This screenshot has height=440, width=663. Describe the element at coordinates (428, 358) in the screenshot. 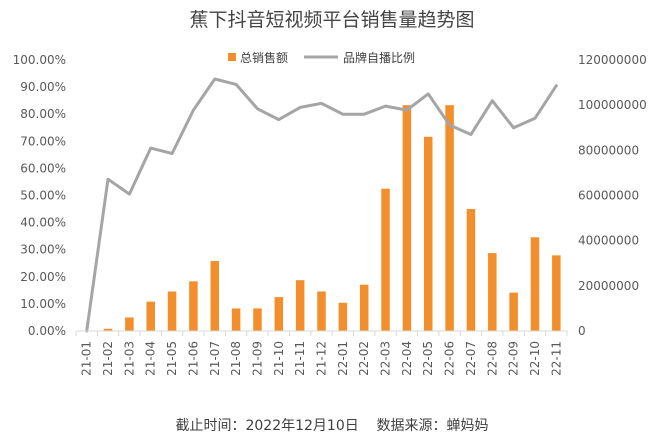

I see `x-tick-label: 22-05` at that location.